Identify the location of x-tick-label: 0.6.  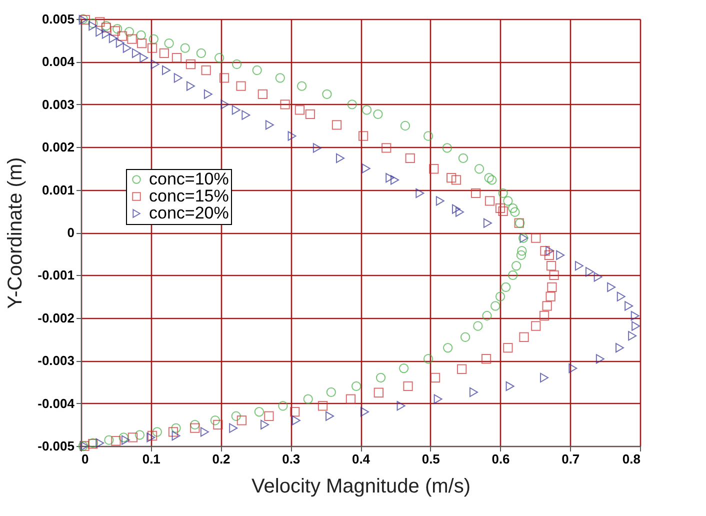
(501, 459).